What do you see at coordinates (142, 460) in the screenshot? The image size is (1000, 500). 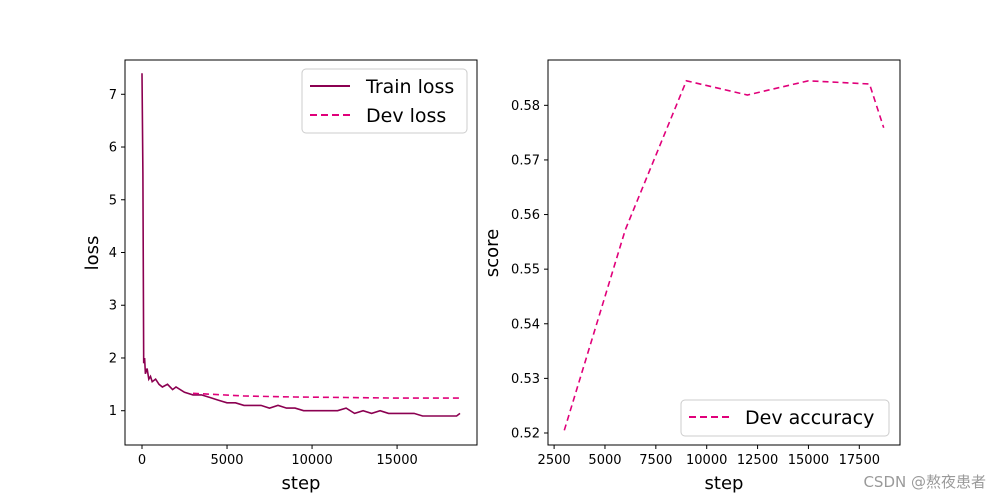 I see `loss-x-tick-label: 0` at bounding box center [142, 460].